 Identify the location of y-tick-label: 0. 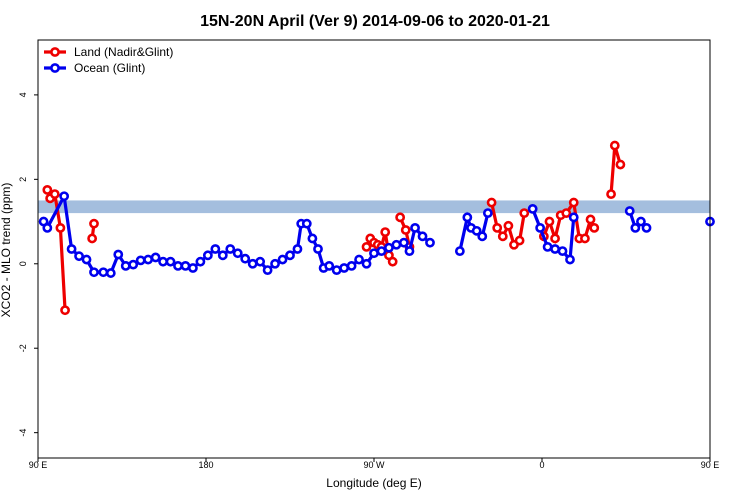
(23, 263).